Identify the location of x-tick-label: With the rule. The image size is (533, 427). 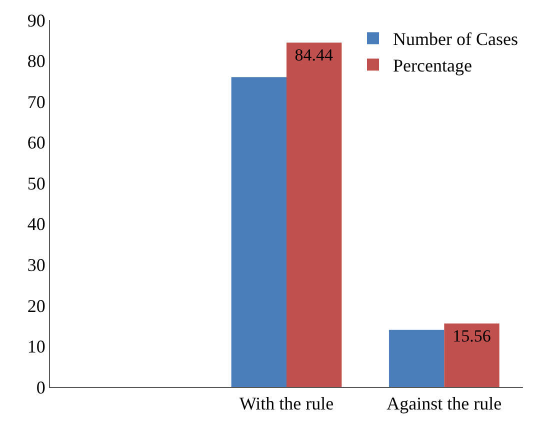
(286, 404).